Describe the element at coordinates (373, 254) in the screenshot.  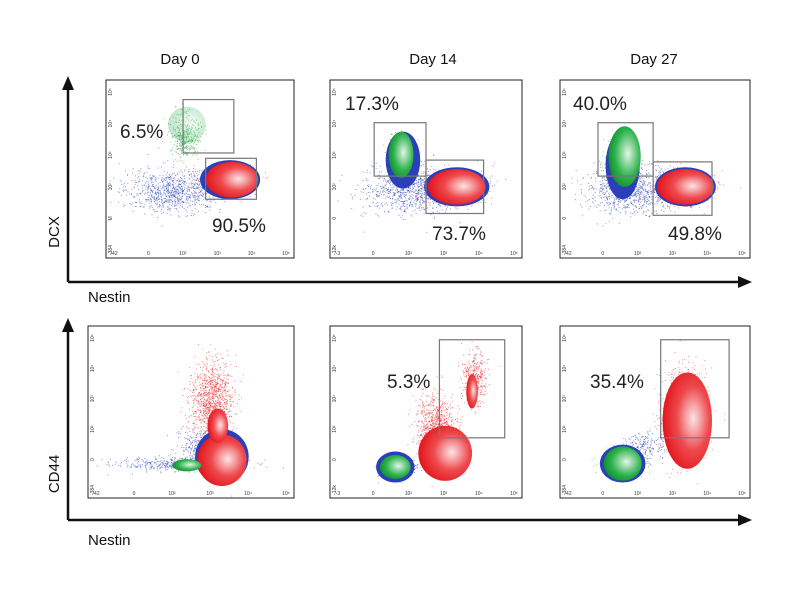
I see `x-tick-label: 0` at that location.